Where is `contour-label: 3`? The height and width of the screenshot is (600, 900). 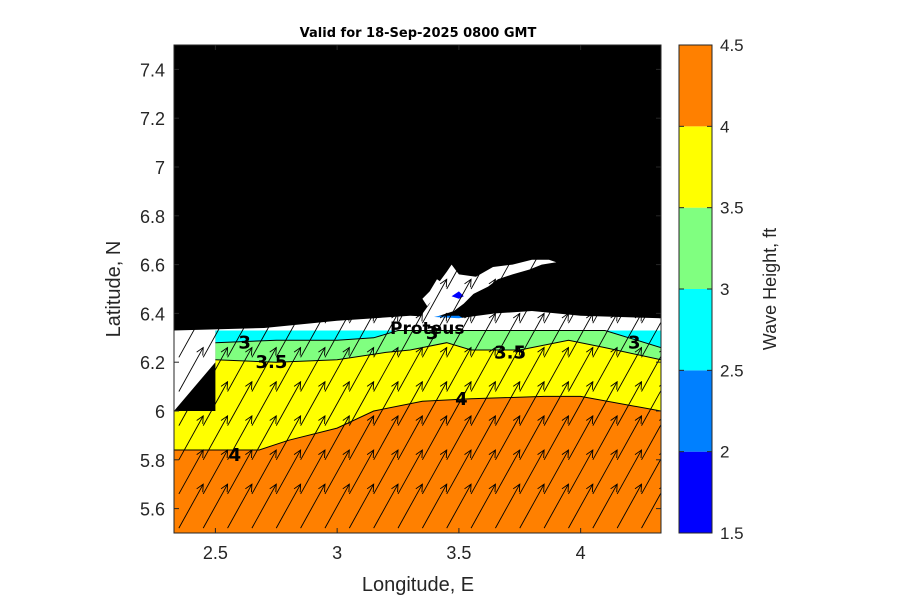
contour-label: 3 is located at coordinates (244, 343).